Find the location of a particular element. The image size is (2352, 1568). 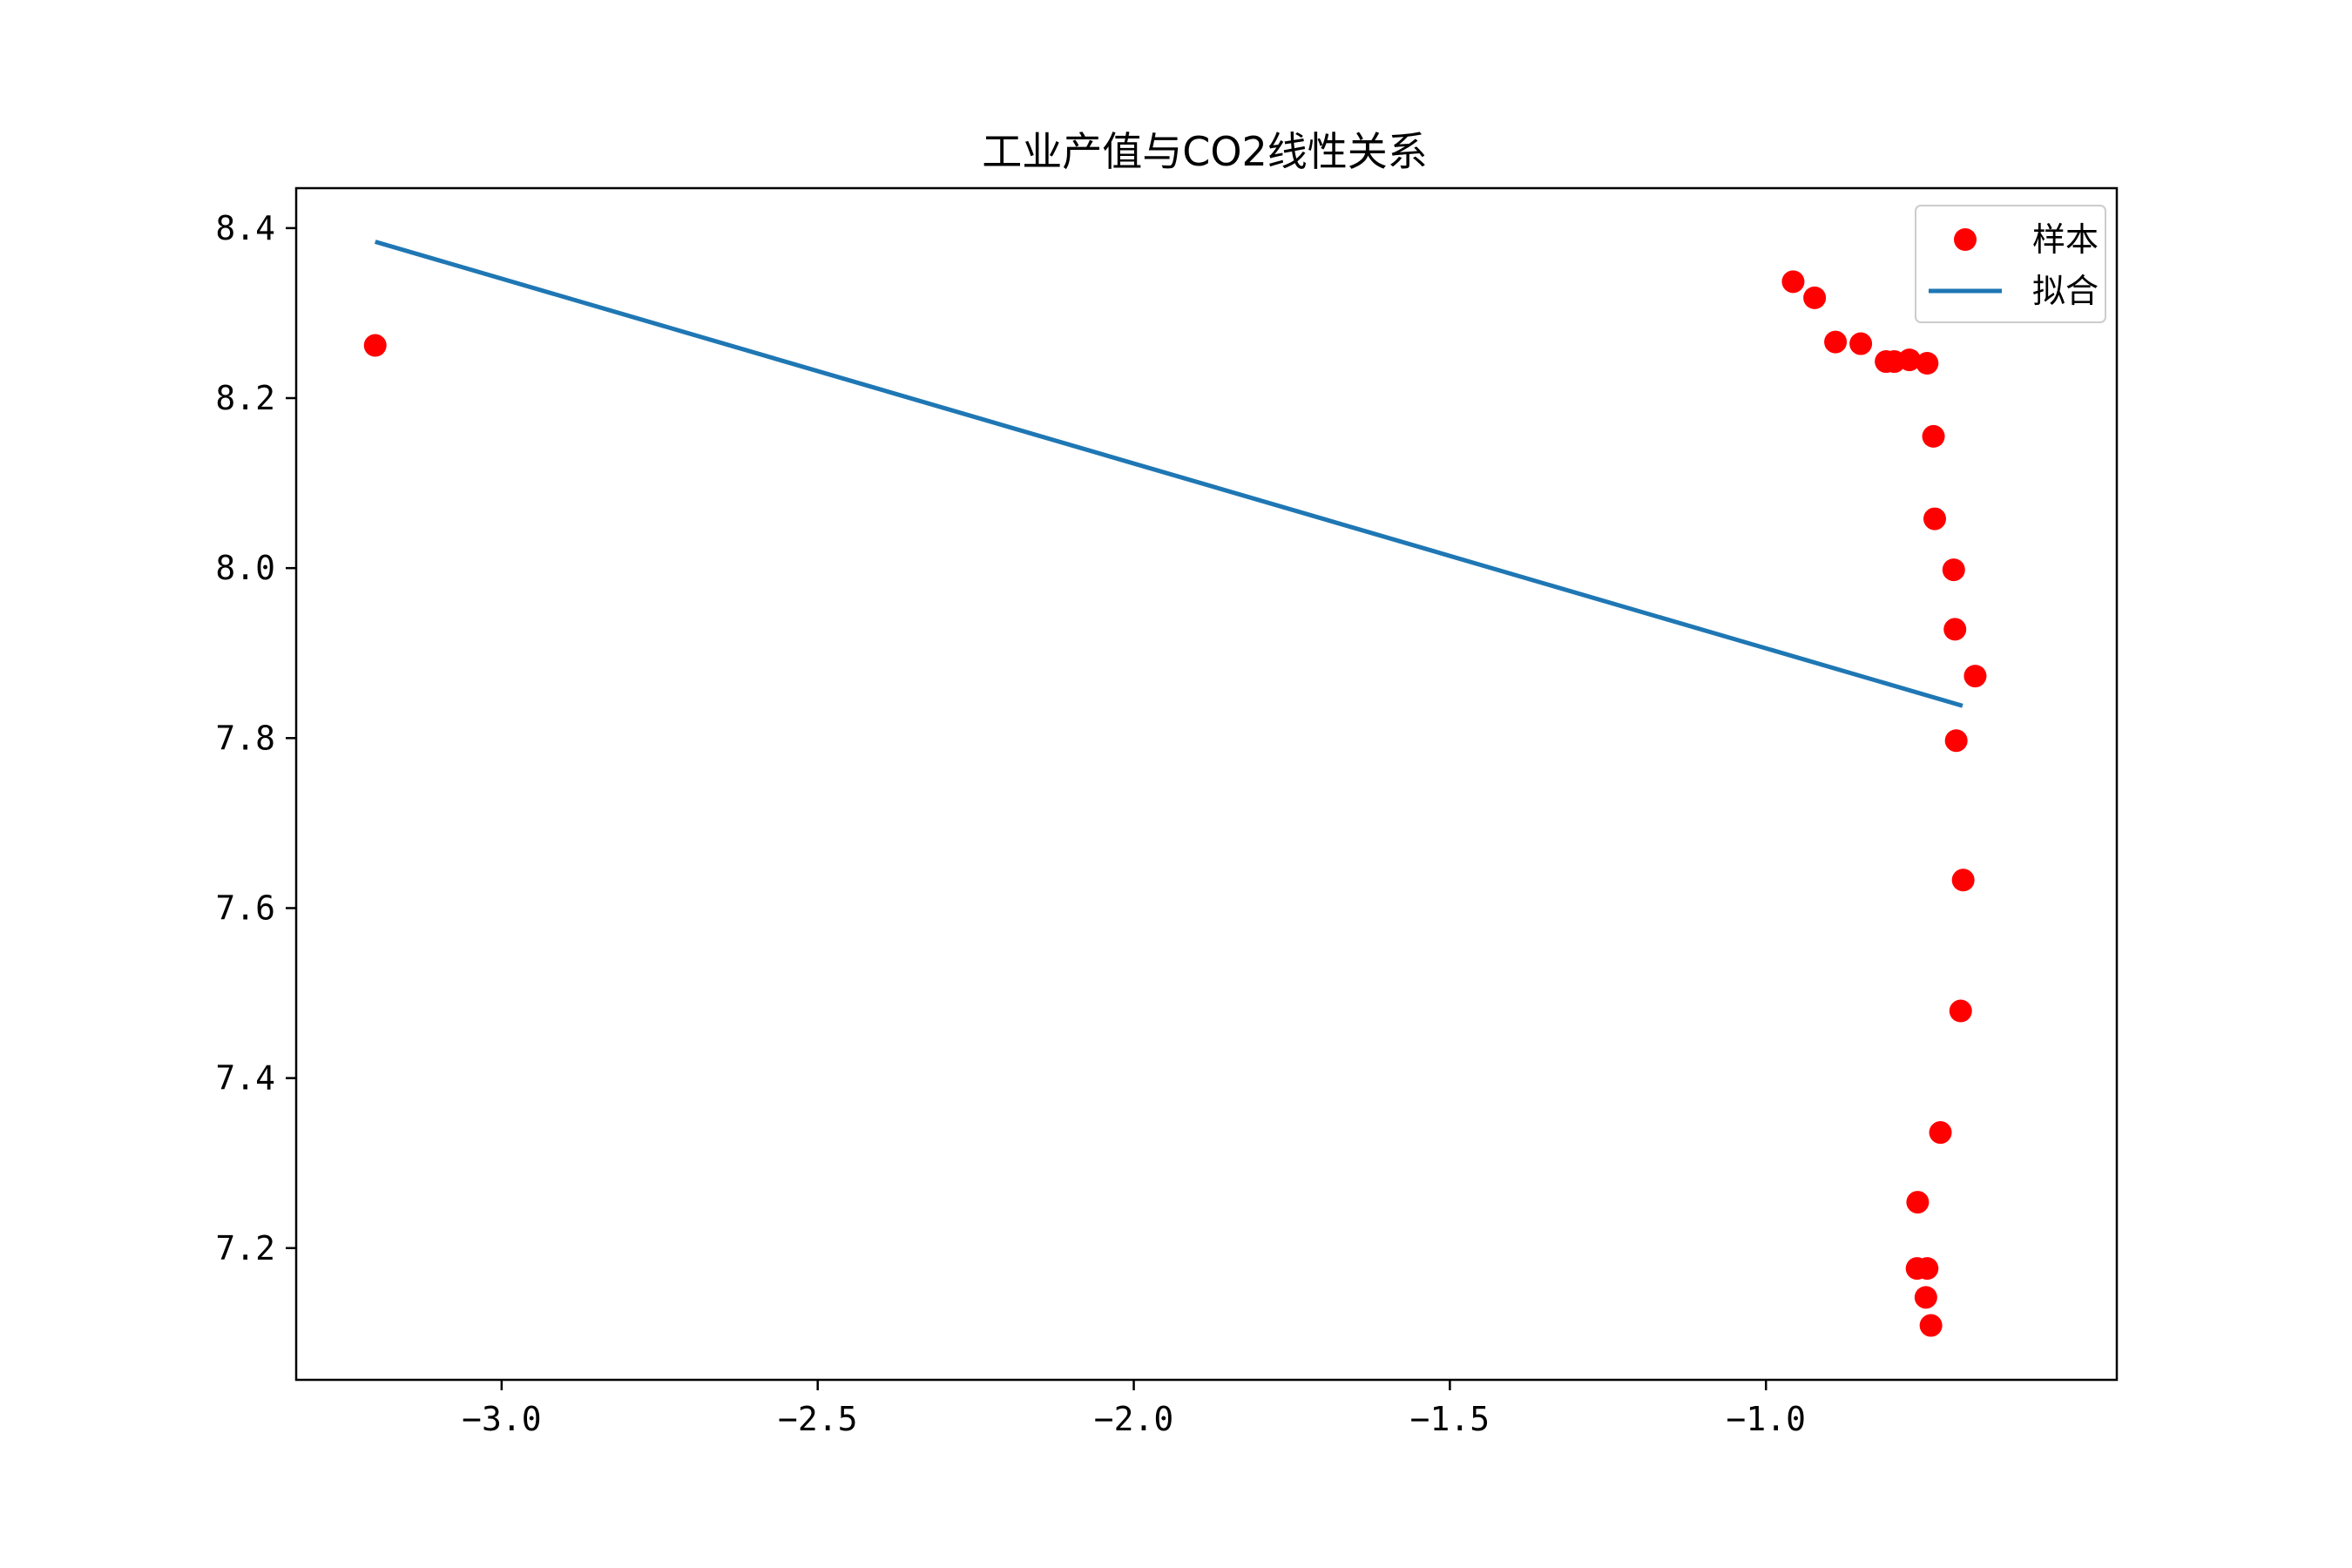

y-tick-label: 8.0 is located at coordinates (245, 568).